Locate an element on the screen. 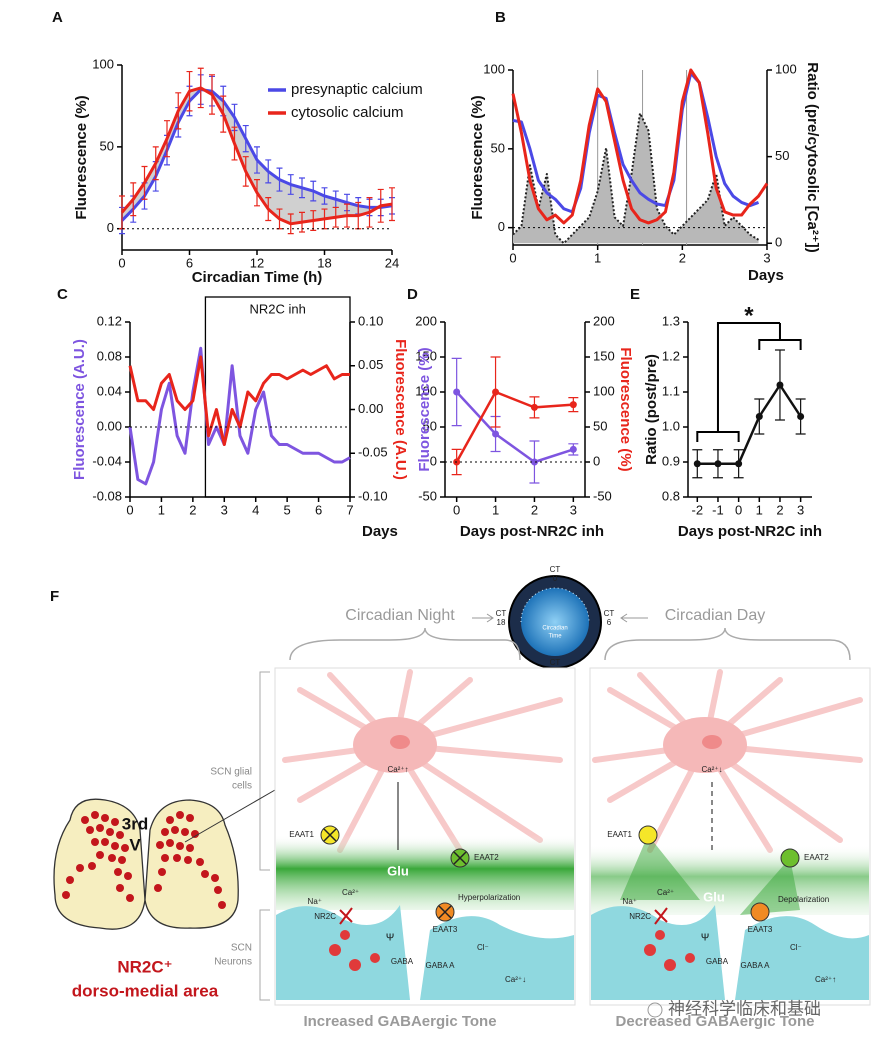  ventricle-label: 3rd is located at coordinates (135, 823).